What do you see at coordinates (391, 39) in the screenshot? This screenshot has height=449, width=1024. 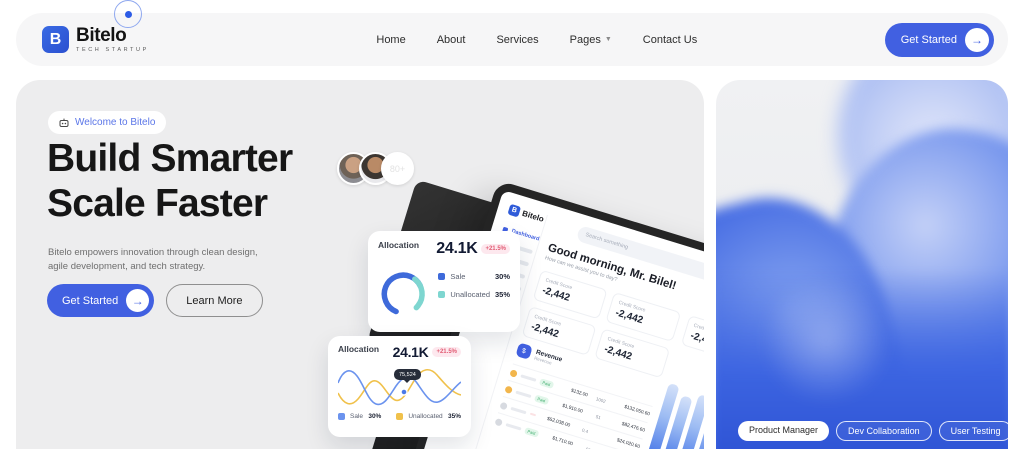 I see `nav-item-home: Home` at bounding box center [391, 39].